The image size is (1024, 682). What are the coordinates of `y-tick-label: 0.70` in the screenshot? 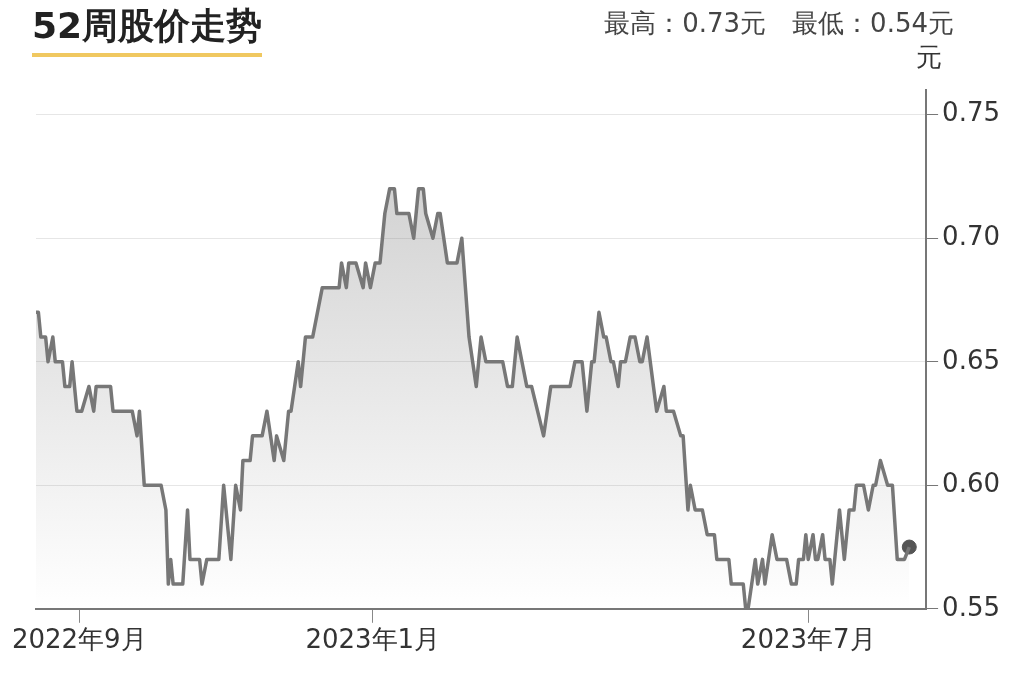 It's located at (971, 235).